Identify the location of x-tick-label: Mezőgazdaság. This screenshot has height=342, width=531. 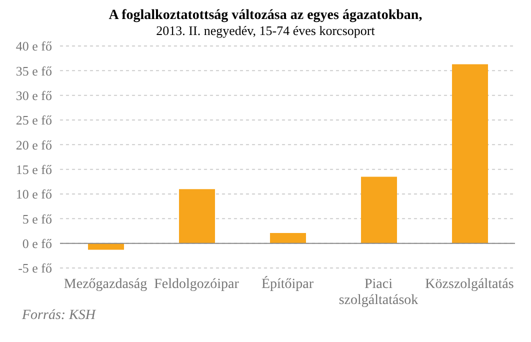
(106, 284).